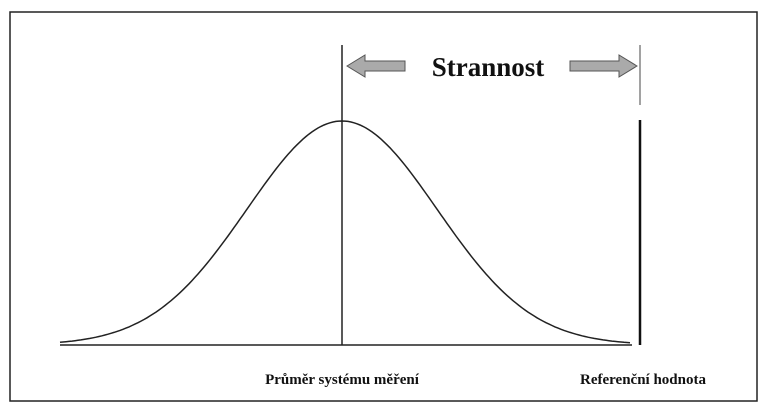 The height and width of the screenshot is (411, 768). Describe the element at coordinates (603, 66) in the screenshot. I see `right-arrow` at that location.